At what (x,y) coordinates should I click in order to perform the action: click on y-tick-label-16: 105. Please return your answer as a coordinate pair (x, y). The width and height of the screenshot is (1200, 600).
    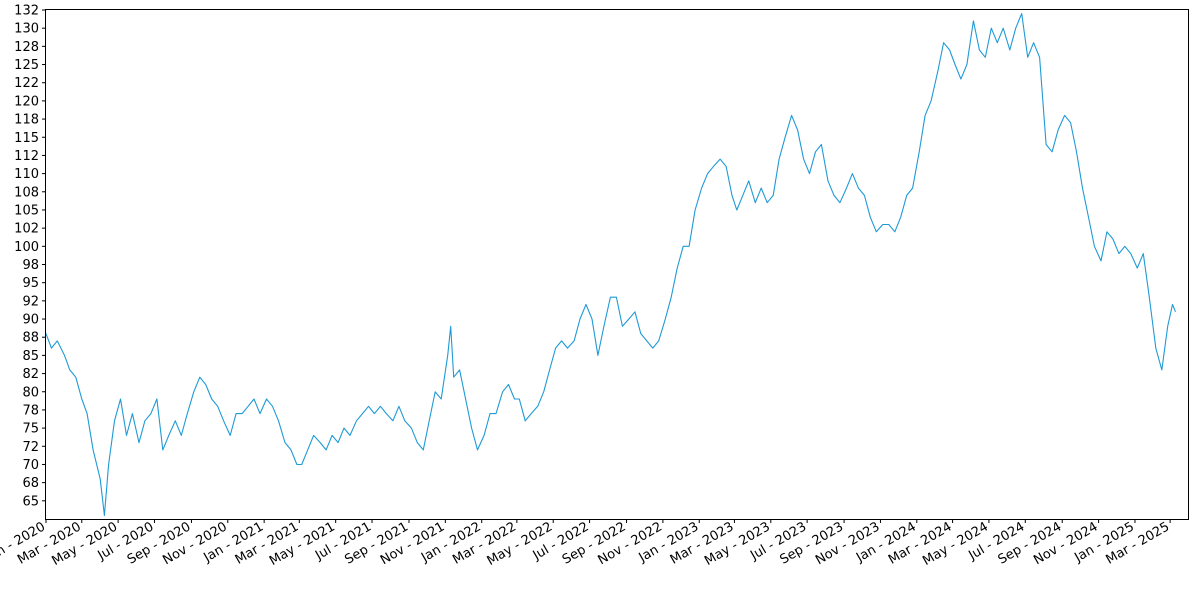
    Looking at the image, I should click on (26, 210).